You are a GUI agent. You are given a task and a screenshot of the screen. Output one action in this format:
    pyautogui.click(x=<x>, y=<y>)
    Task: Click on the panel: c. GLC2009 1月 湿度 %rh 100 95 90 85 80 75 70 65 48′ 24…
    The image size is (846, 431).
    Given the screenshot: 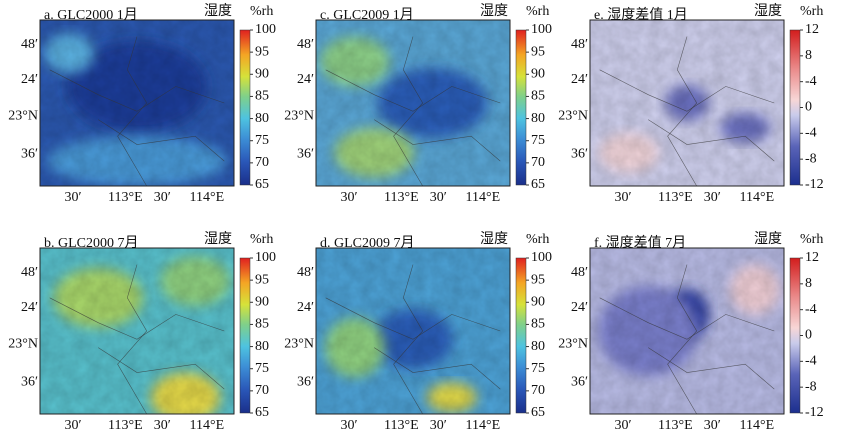 What is the action you would take?
    pyautogui.click(x=418, y=104)
    